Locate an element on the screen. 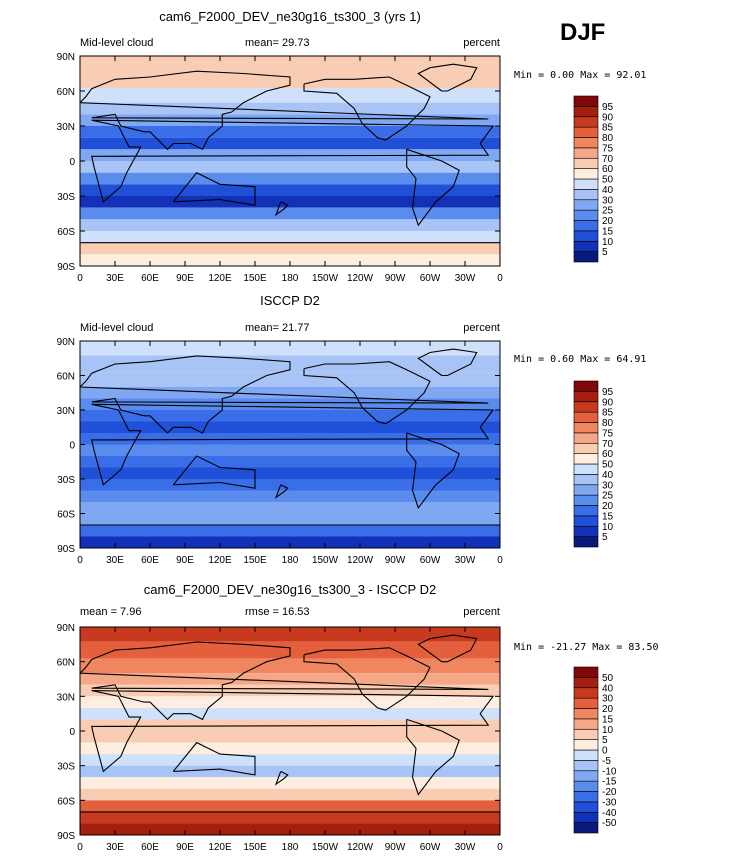 The width and height of the screenshot is (733, 864). panel-left-label: mean = 7.96 is located at coordinates (110, 612).